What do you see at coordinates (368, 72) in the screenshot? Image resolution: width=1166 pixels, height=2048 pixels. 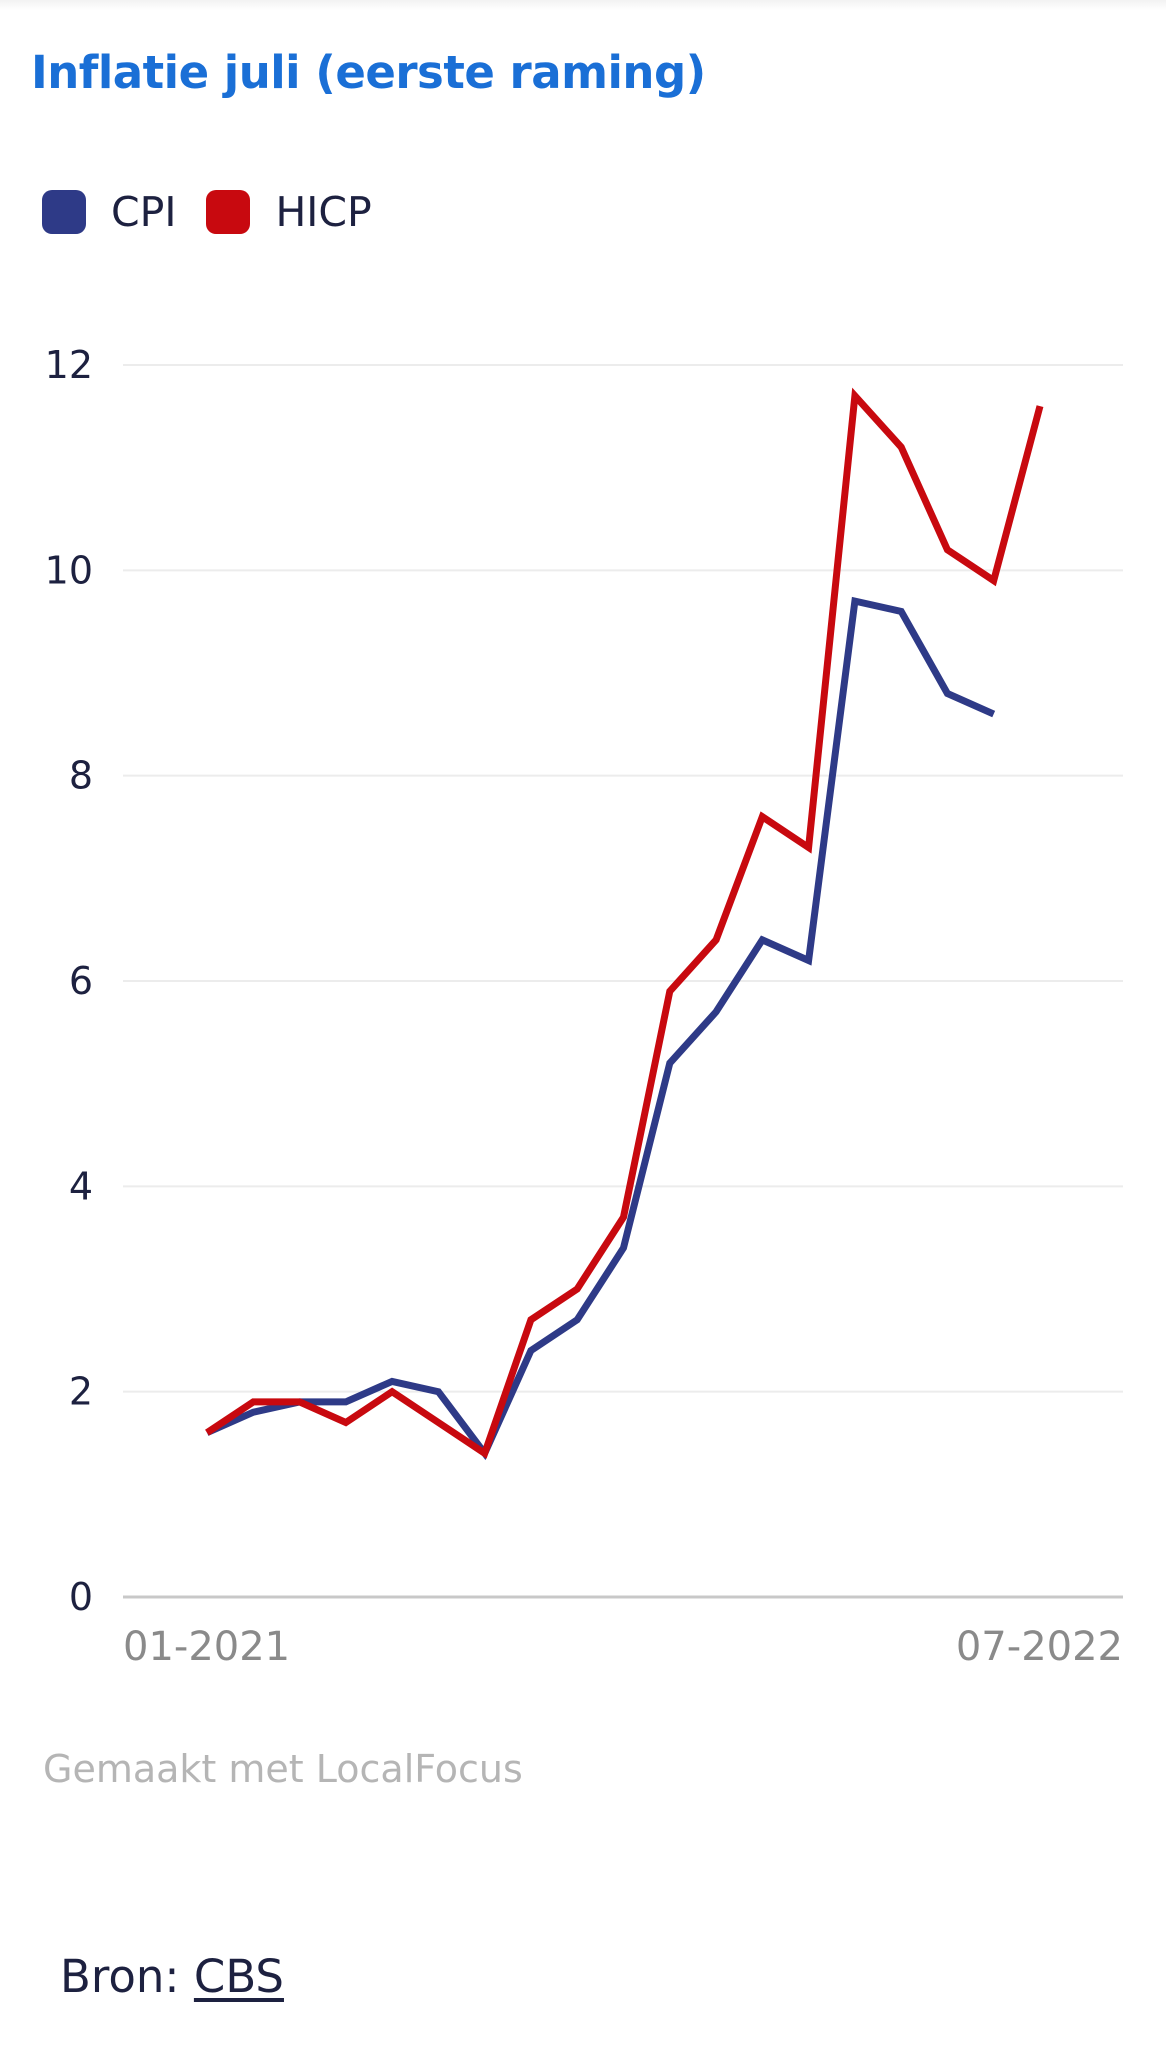 I see `chart-title: Inflatie juli (eerste raming)` at bounding box center [368, 72].